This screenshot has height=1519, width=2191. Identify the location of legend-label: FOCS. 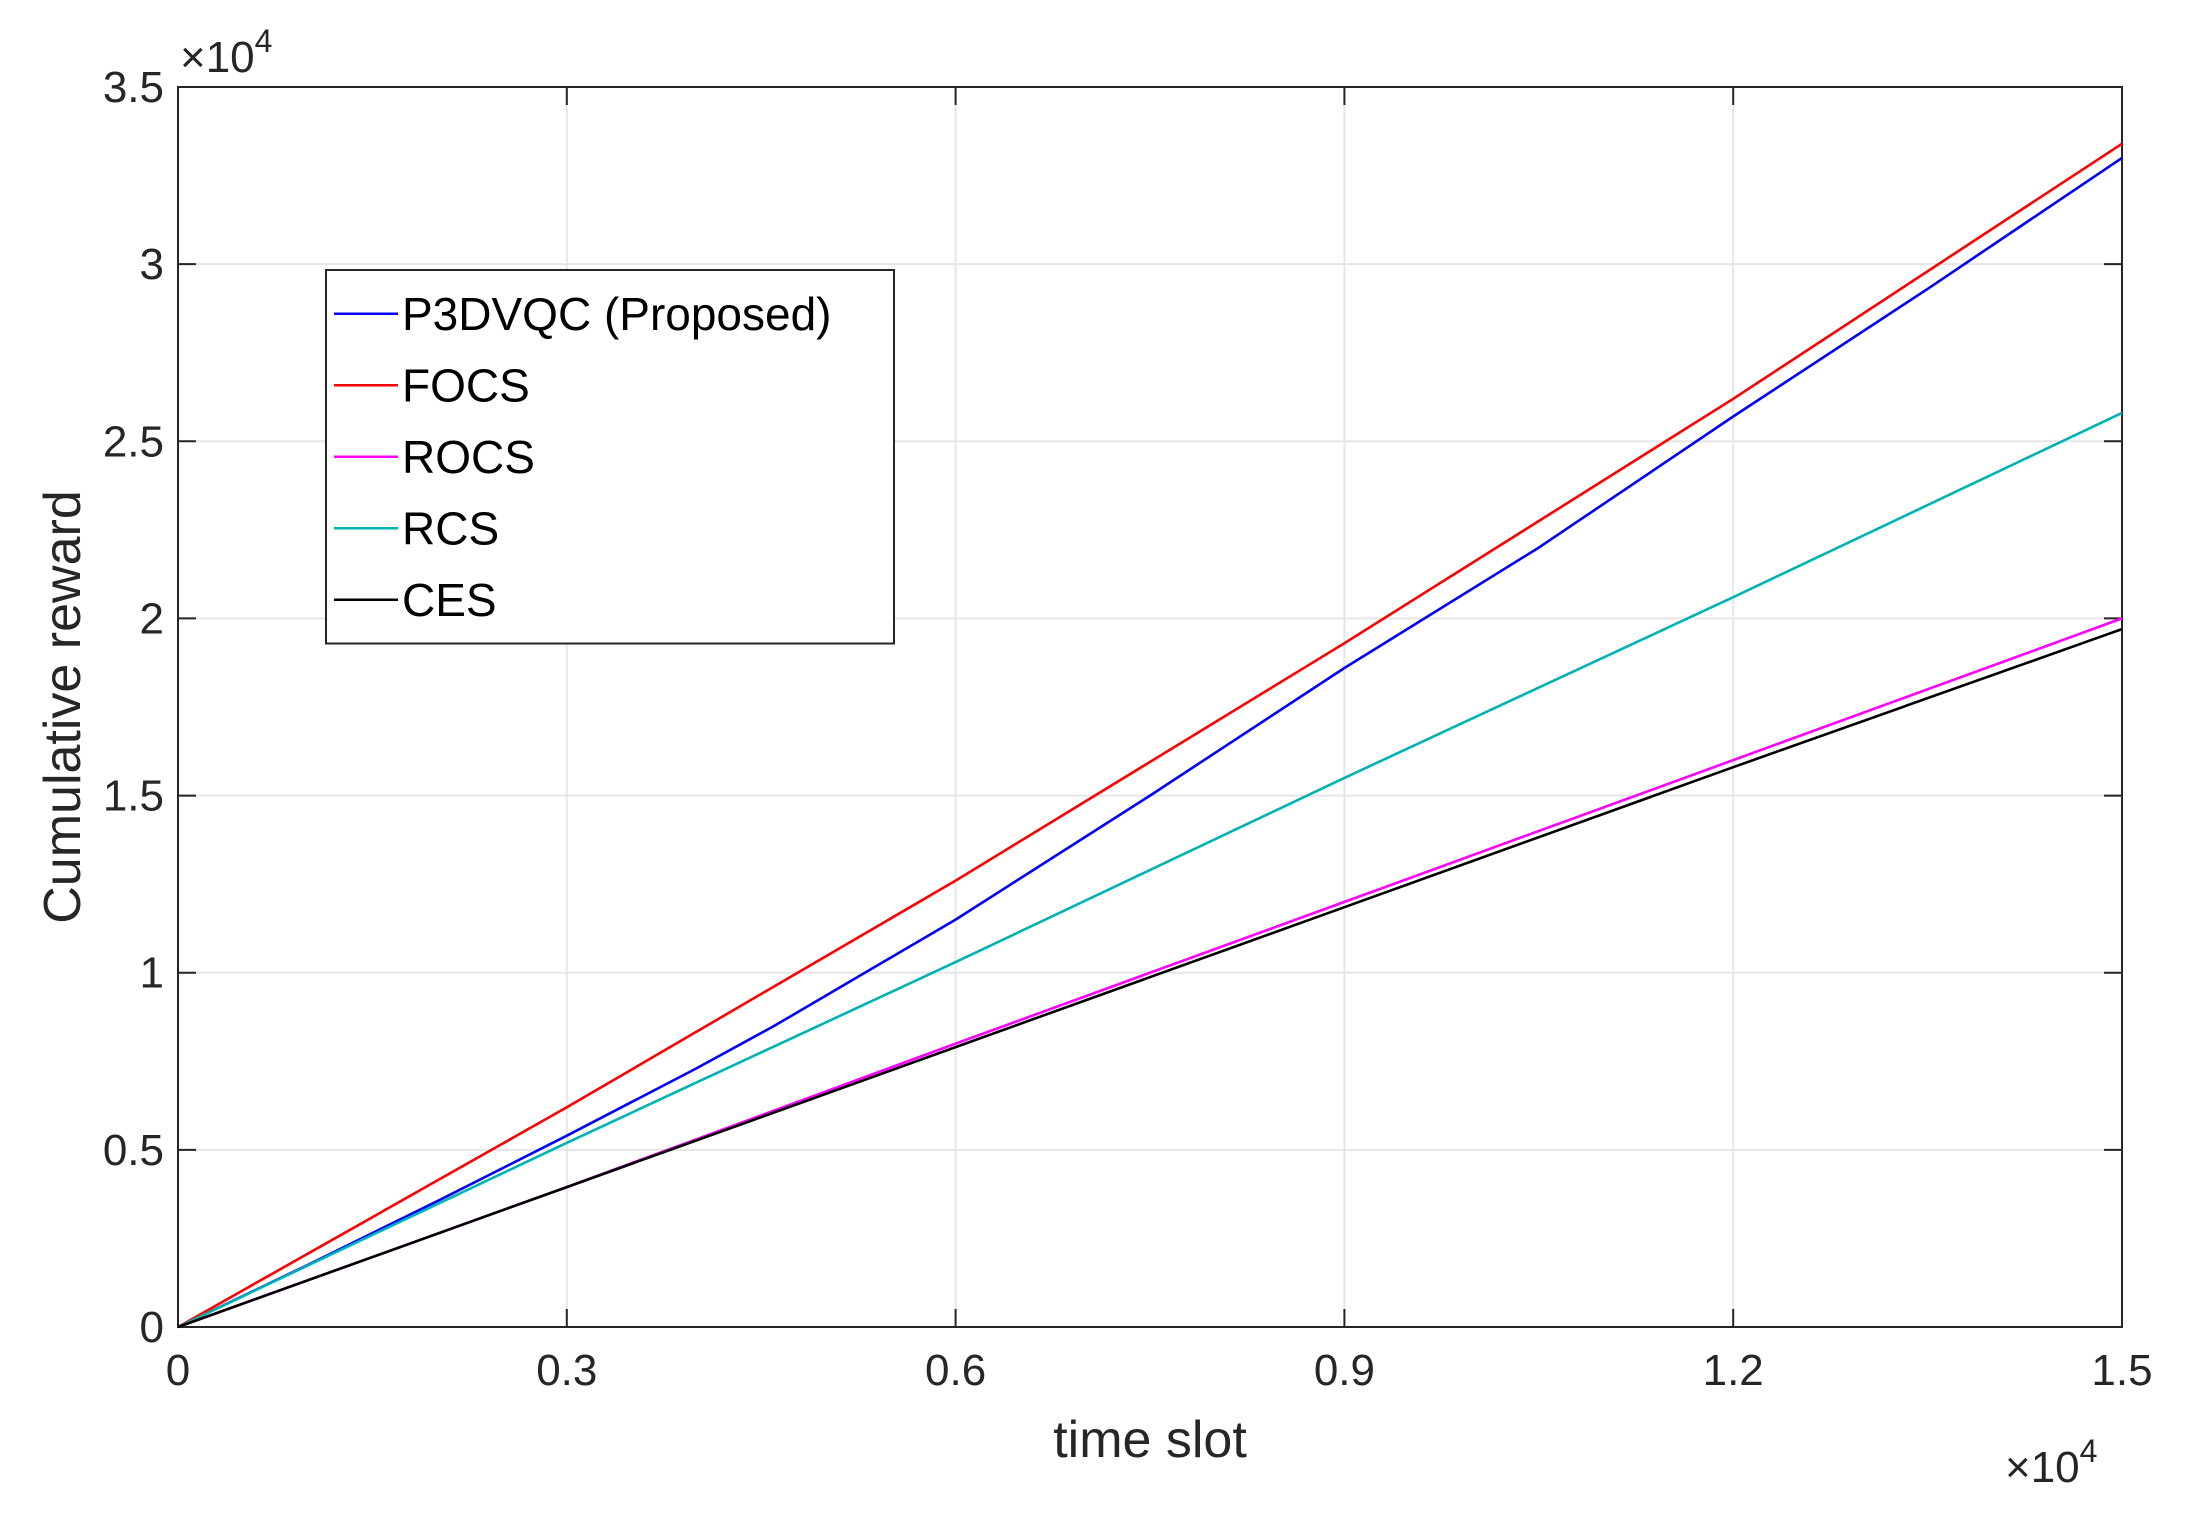
(466, 385).